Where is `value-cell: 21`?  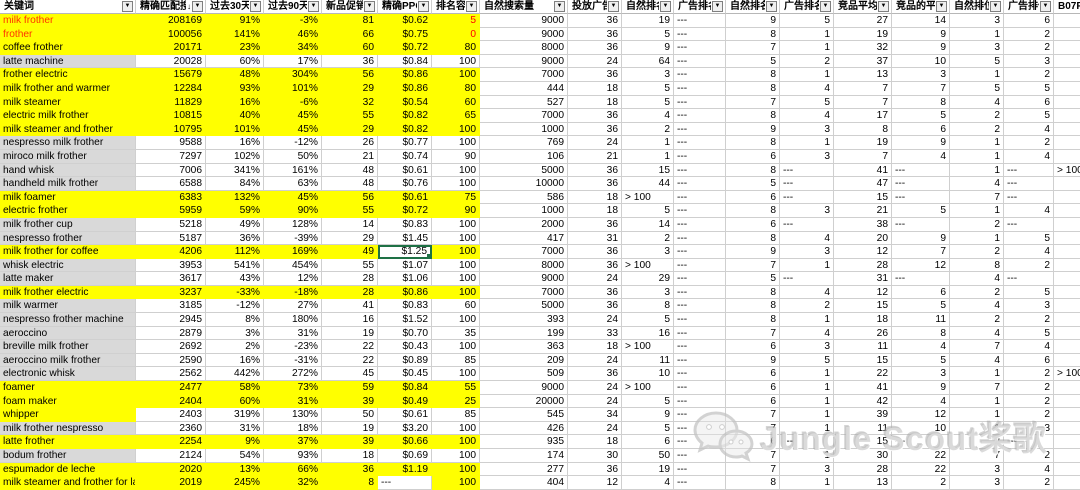 value-cell: 21 is located at coordinates (595, 156).